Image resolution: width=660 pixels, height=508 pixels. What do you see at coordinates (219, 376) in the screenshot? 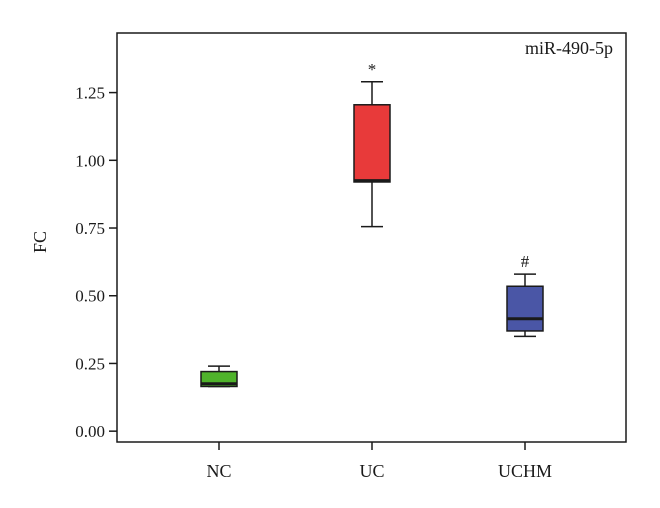
I see `box-nc` at bounding box center [219, 376].